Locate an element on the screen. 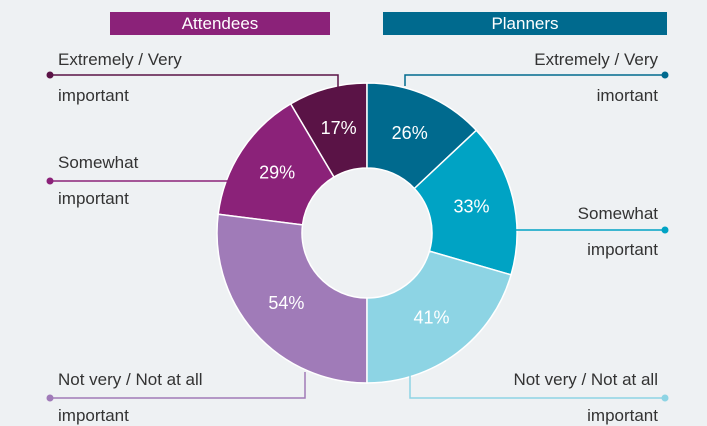 The height and width of the screenshot is (426, 707). header: Planners is located at coordinates (525, 23).